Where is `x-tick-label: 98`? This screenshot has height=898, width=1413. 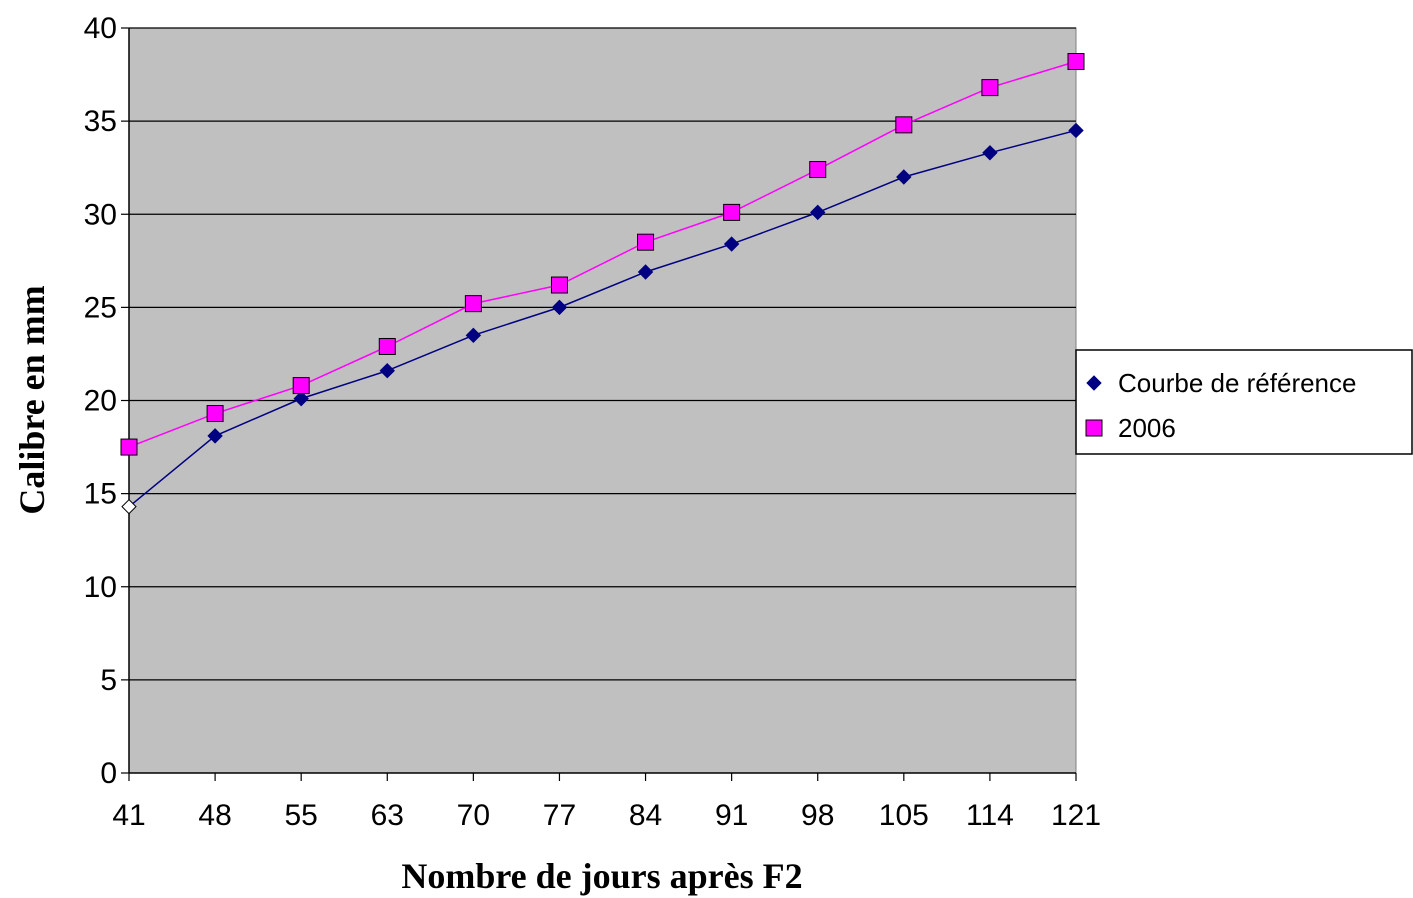 x-tick-label: 98 is located at coordinates (817, 815).